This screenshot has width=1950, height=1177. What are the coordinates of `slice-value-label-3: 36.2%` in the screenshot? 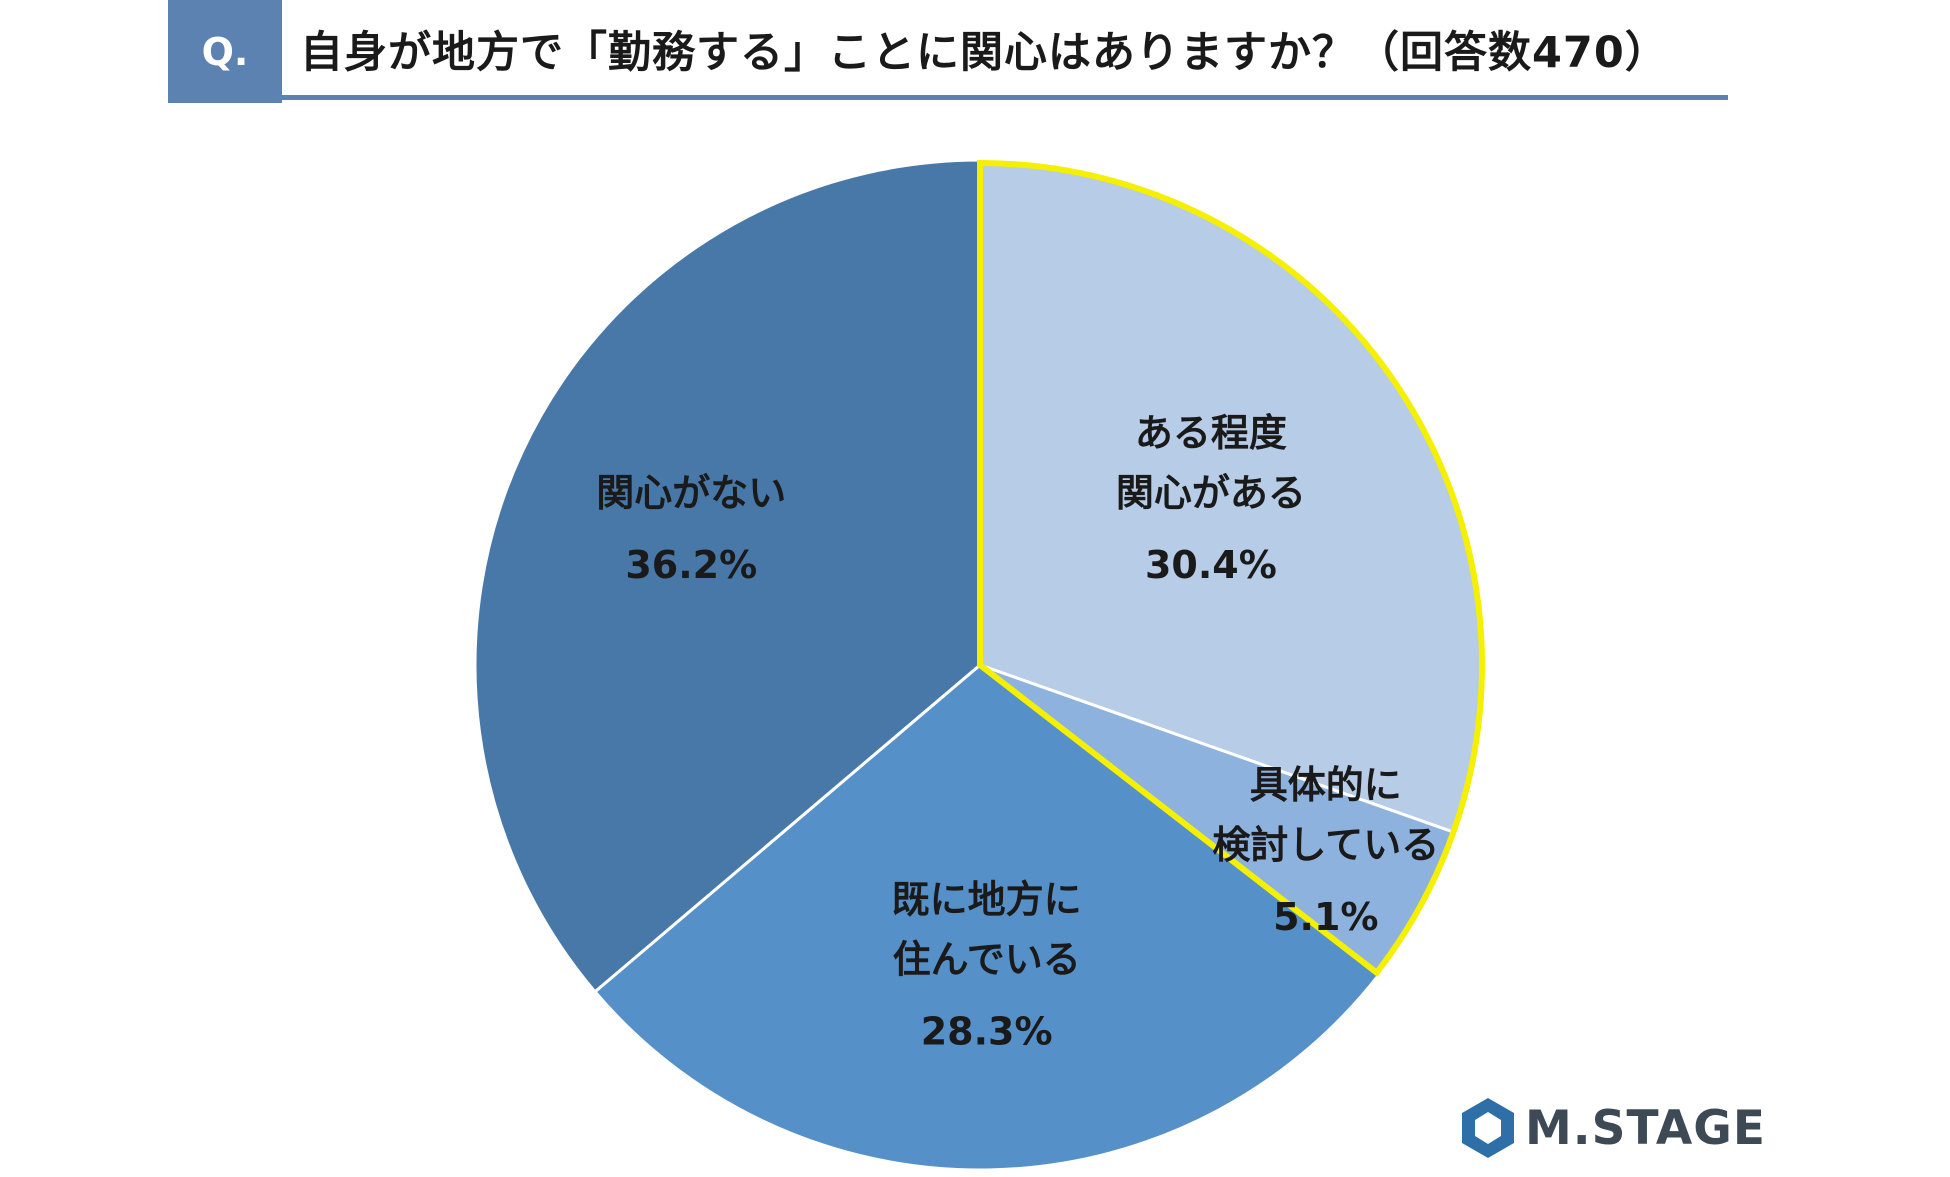 It's located at (691, 565).